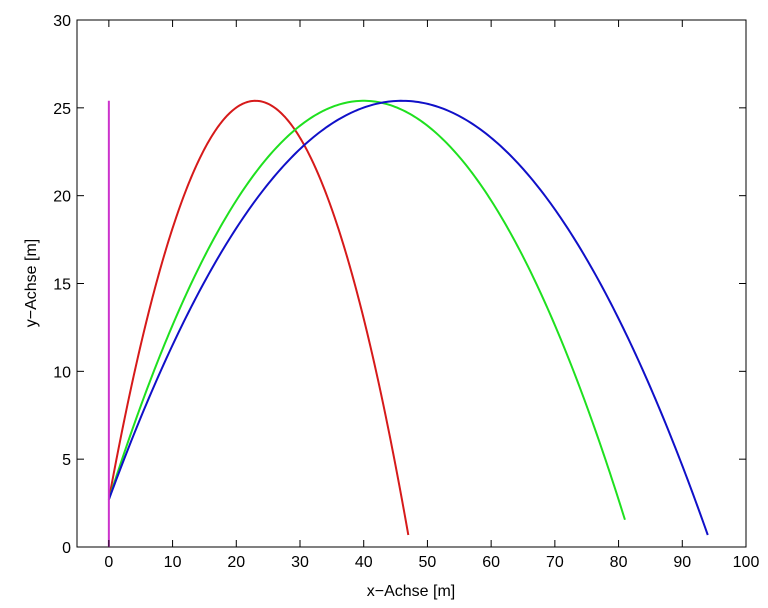 This screenshot has width=768, height=608. I want to click on y-tick-label: 15, so click(62, 285).